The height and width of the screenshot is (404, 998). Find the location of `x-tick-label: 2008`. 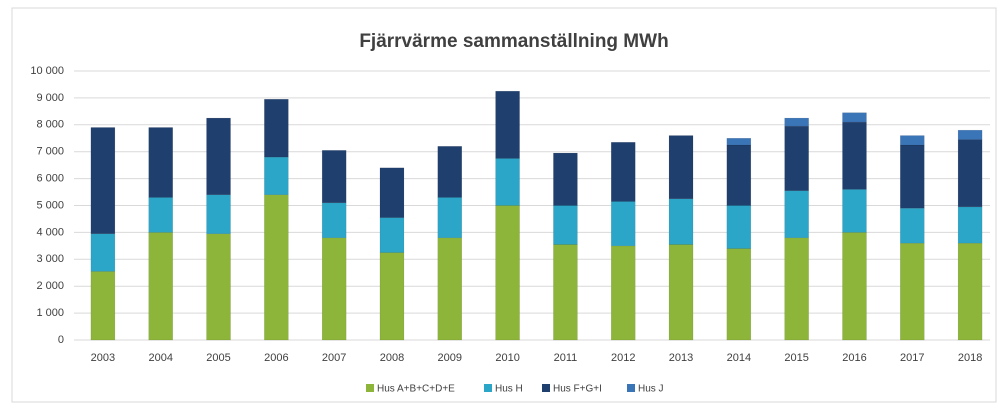

x-tick-label: 2008 is located at coordinates (392, 358).